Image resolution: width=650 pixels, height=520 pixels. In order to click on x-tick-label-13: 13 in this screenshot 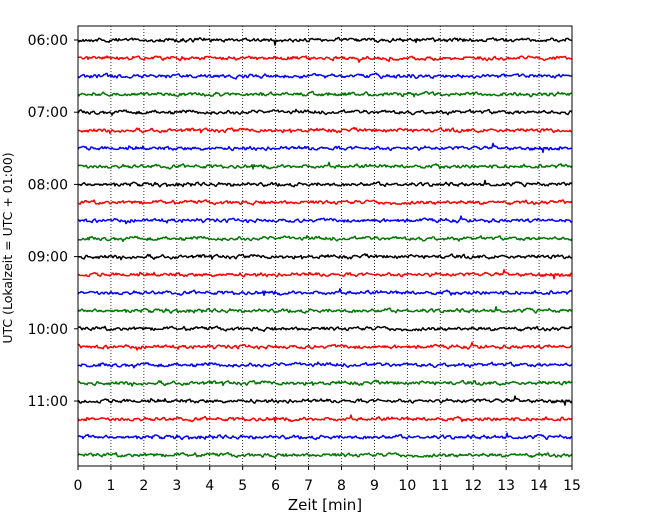, I will do `click(506, 486)`.